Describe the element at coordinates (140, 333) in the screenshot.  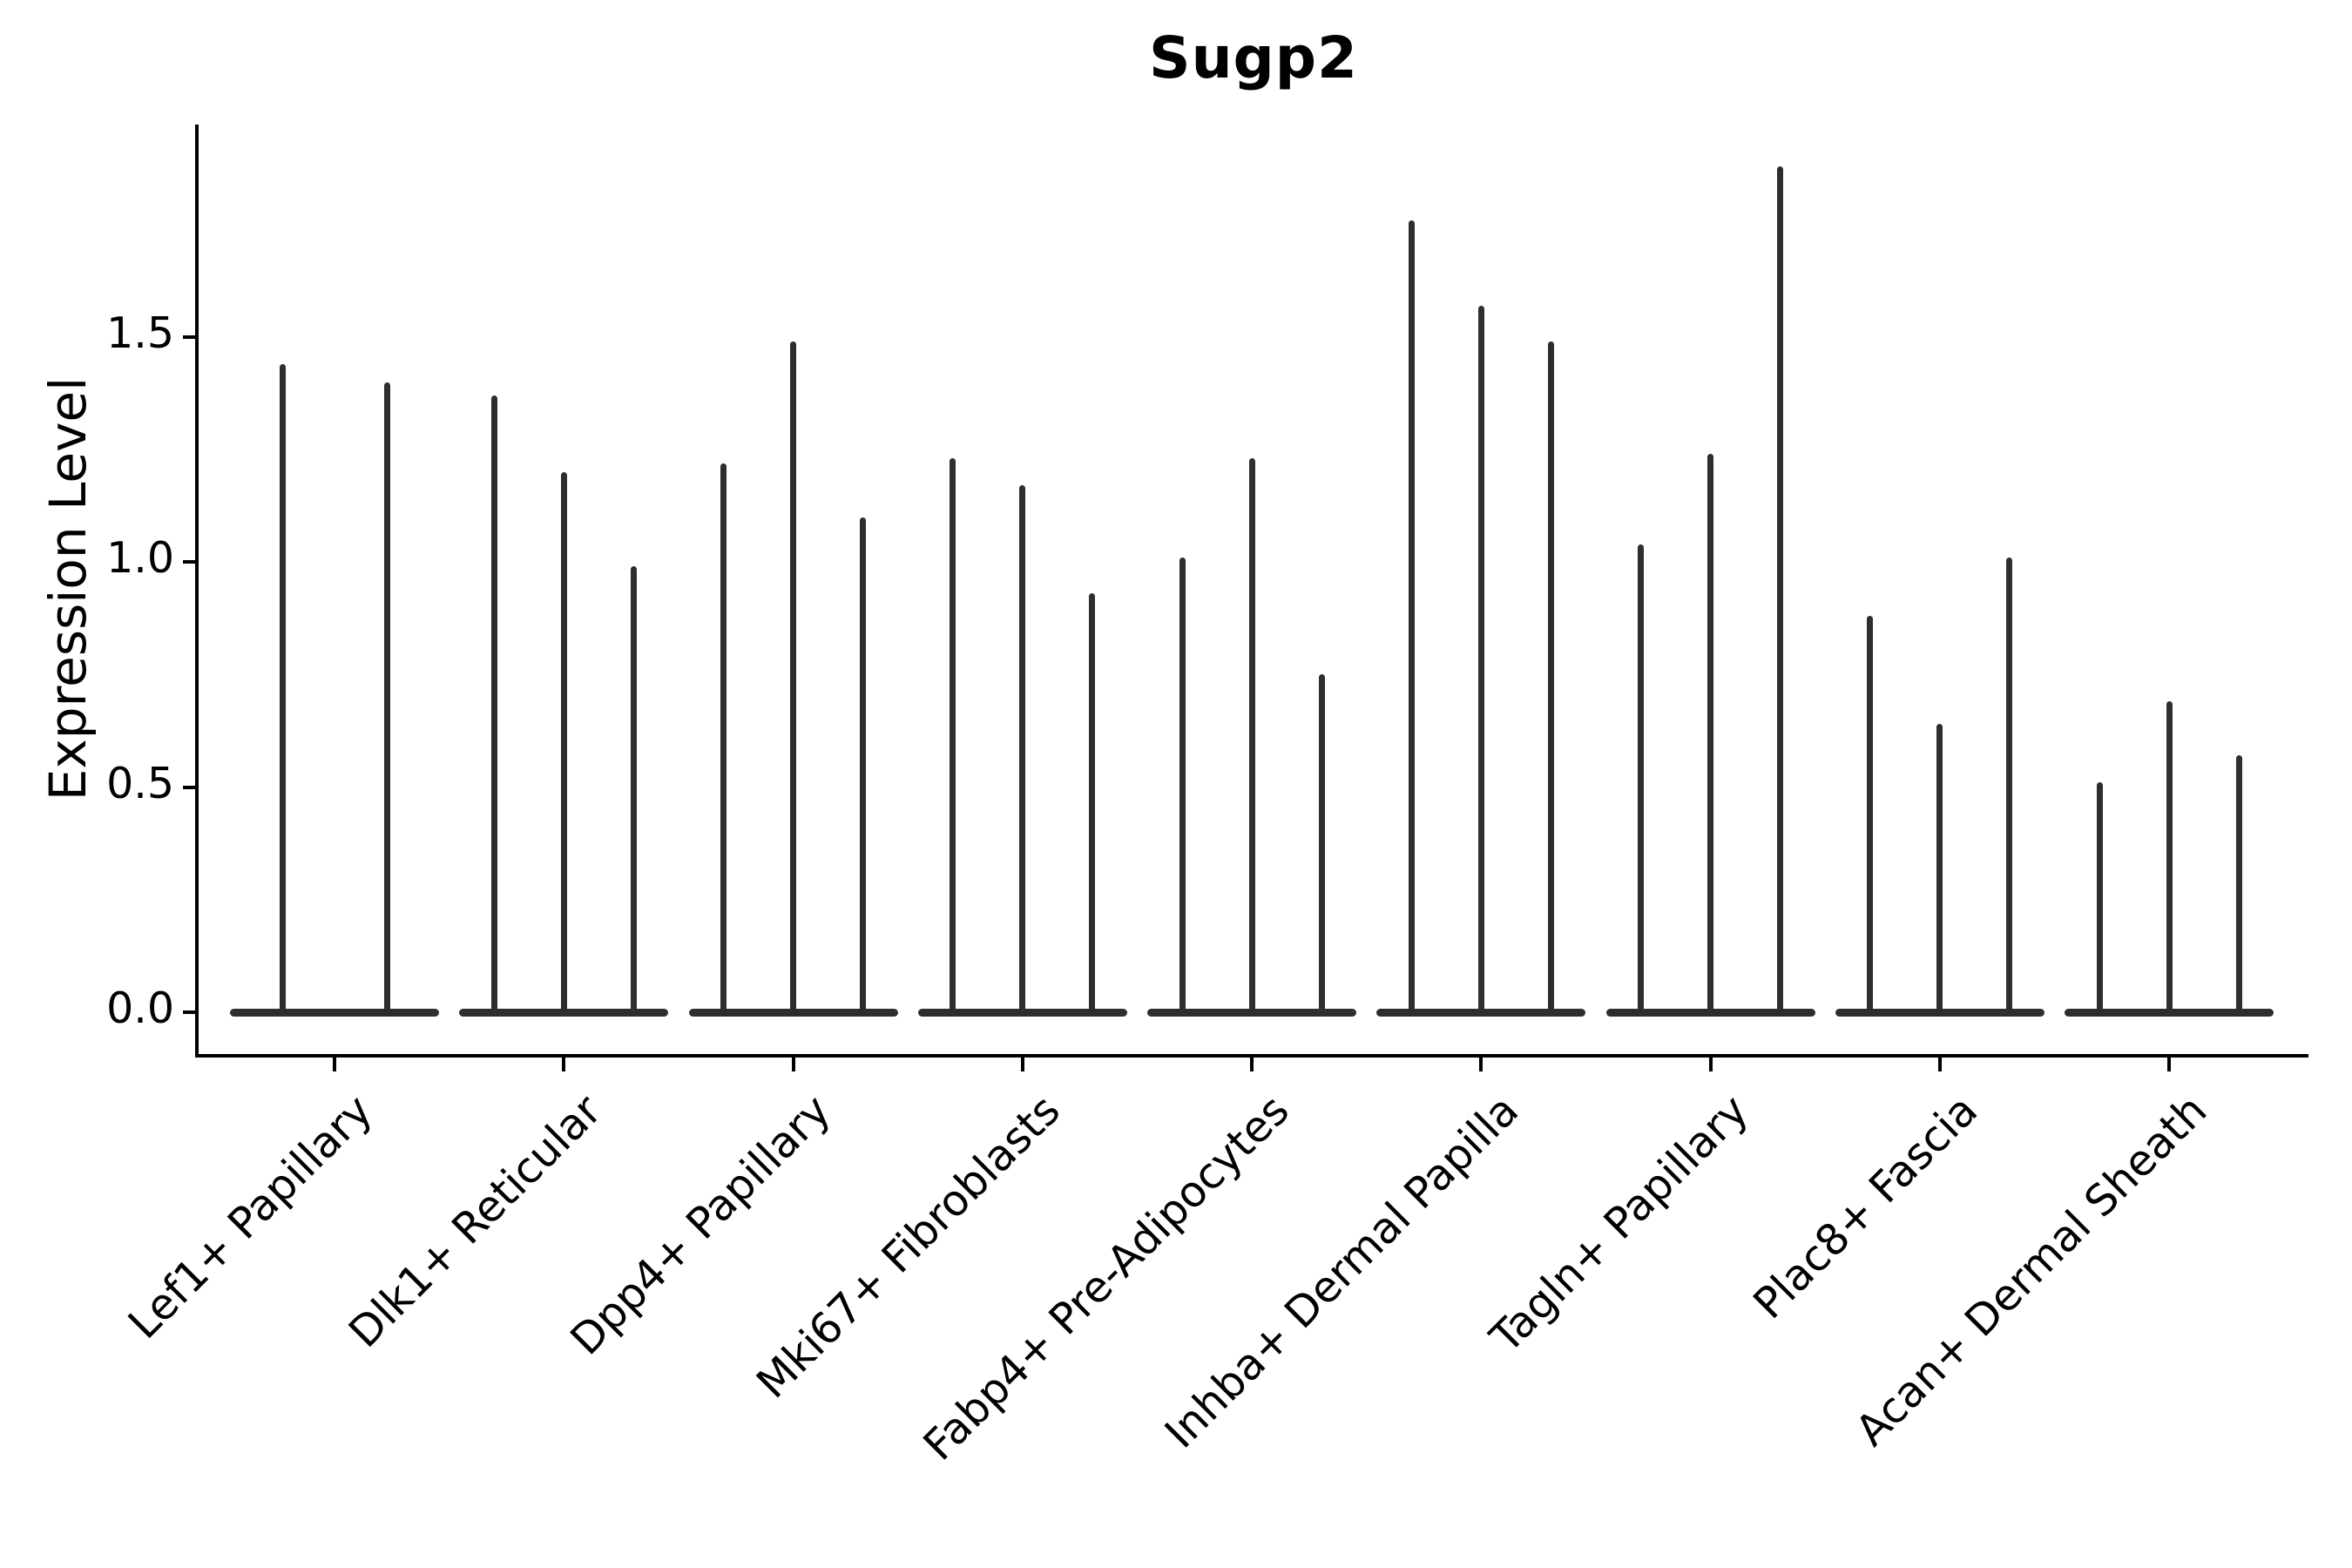
I see `y-tick-label: 1.5` at that location.